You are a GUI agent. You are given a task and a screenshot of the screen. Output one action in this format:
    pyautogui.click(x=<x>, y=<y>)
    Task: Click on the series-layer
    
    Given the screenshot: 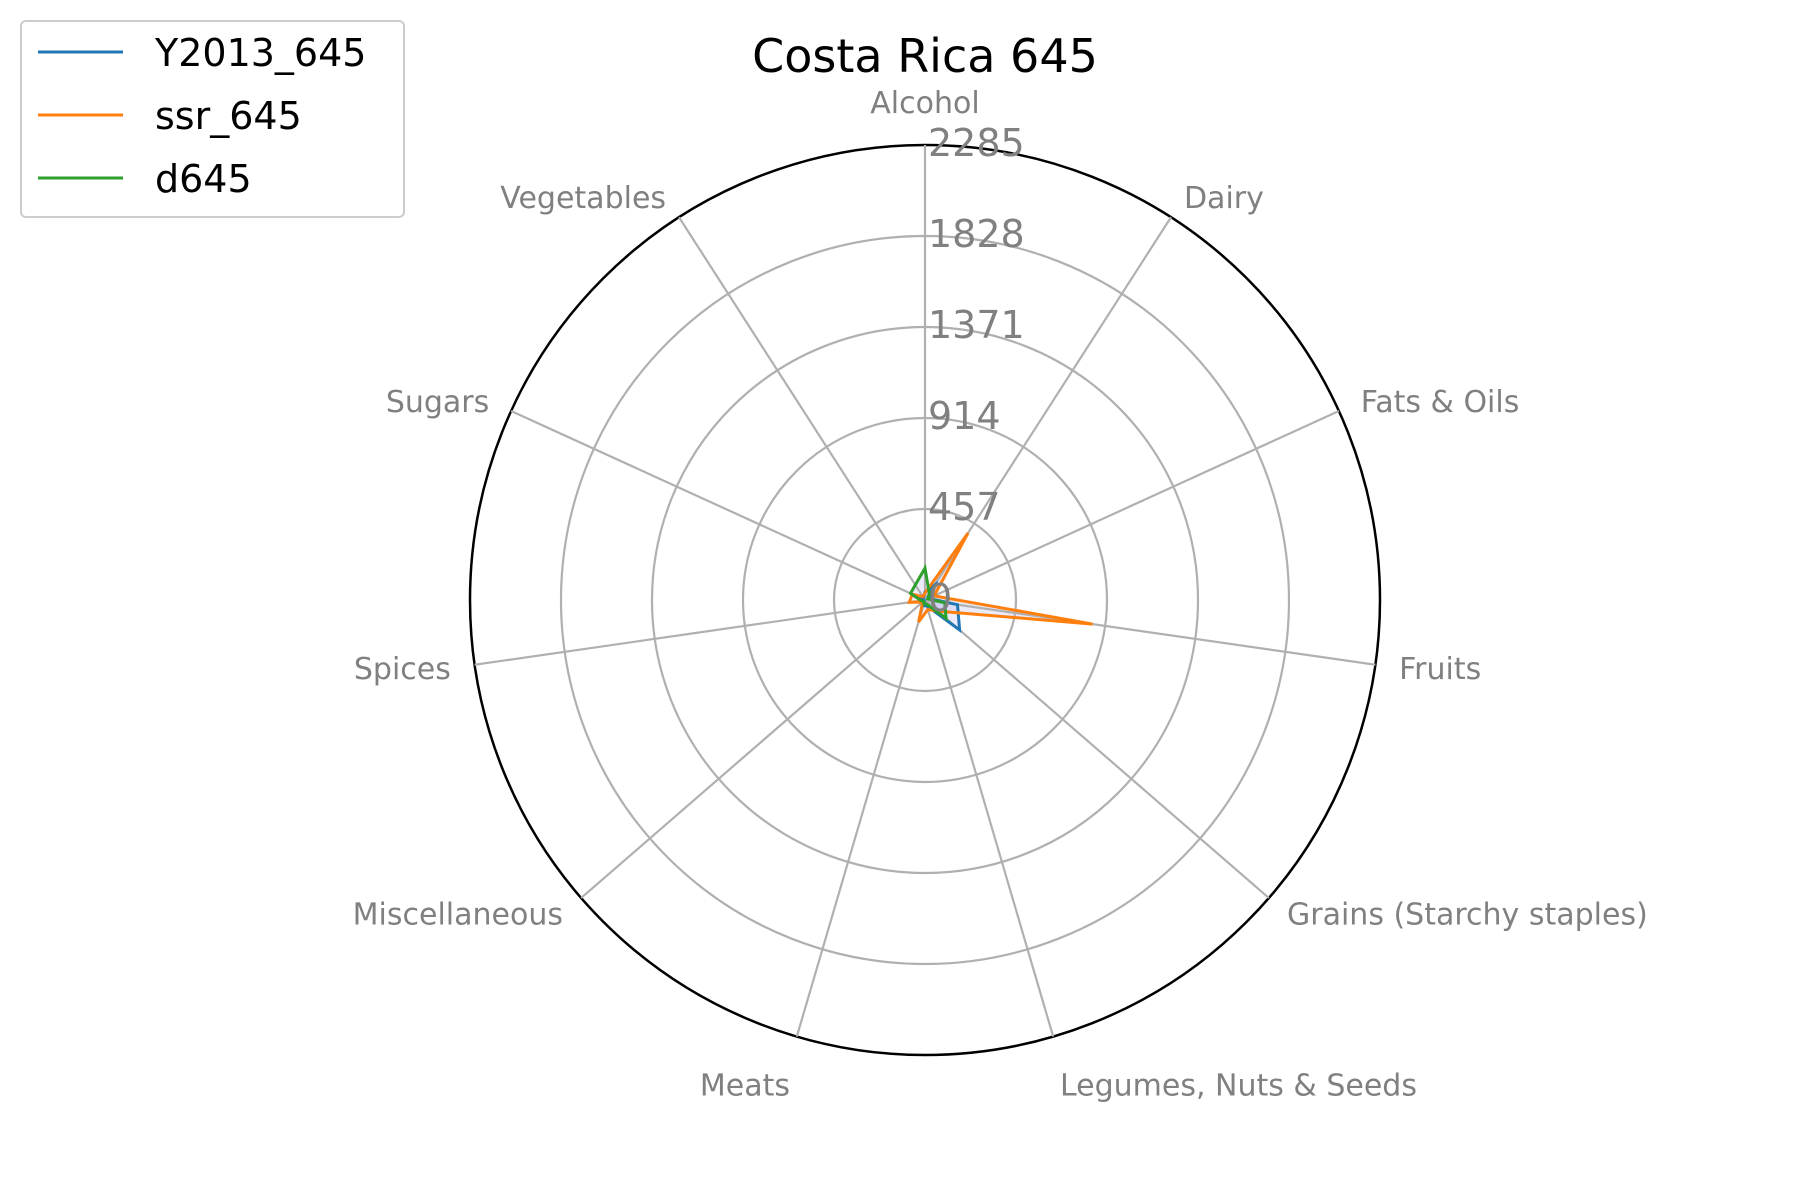 What is the action you would take?
    pyautogui.click(x=1000, y=583)
    